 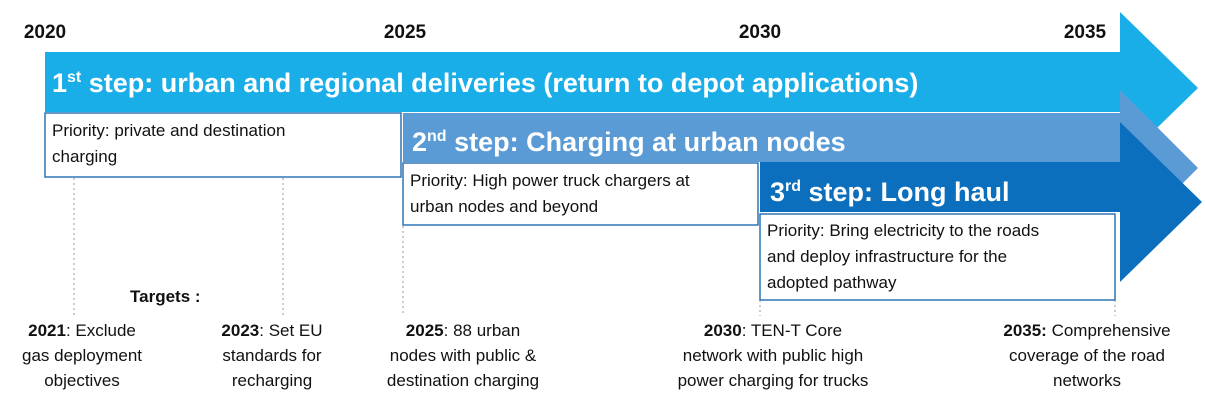 What do you see at coordinates (84, 156) in the screenshot?
I see `priority-text: charging` at bounding box center [84, 156].